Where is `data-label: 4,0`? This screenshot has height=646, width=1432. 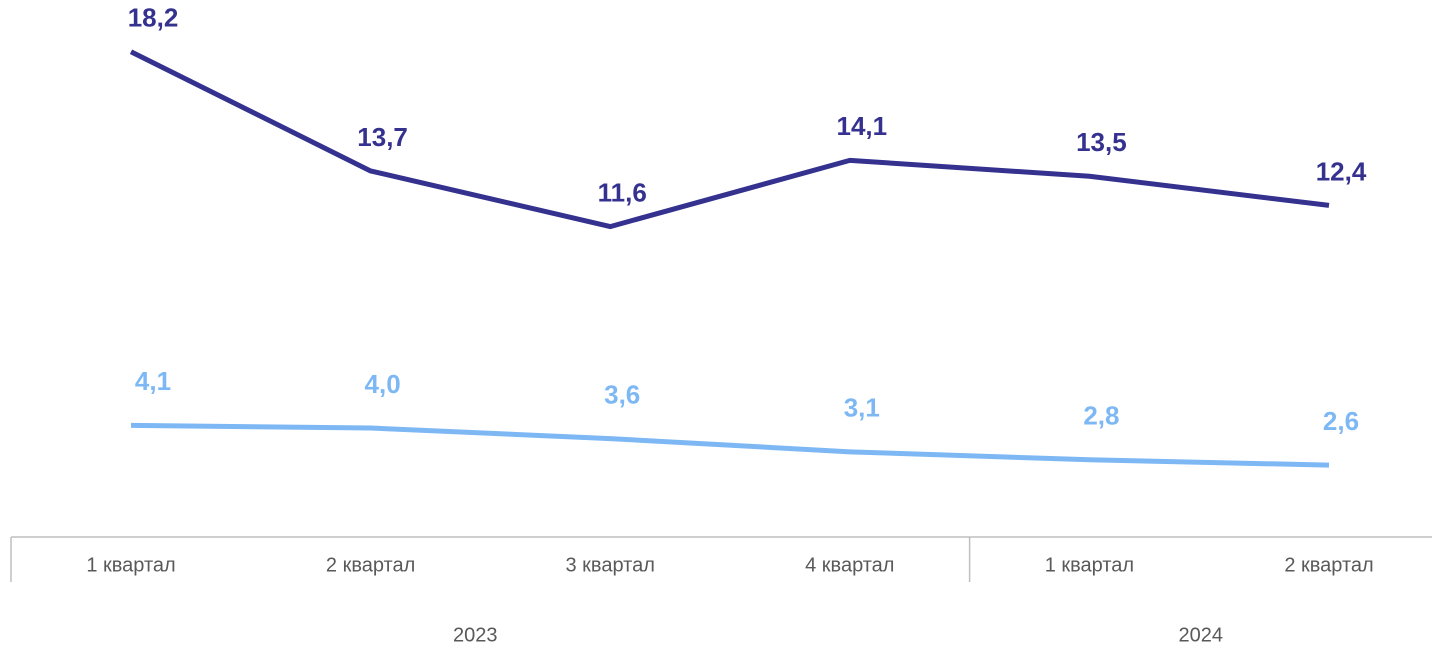
data-label: 4,0 is located at coordinates (383, 384).